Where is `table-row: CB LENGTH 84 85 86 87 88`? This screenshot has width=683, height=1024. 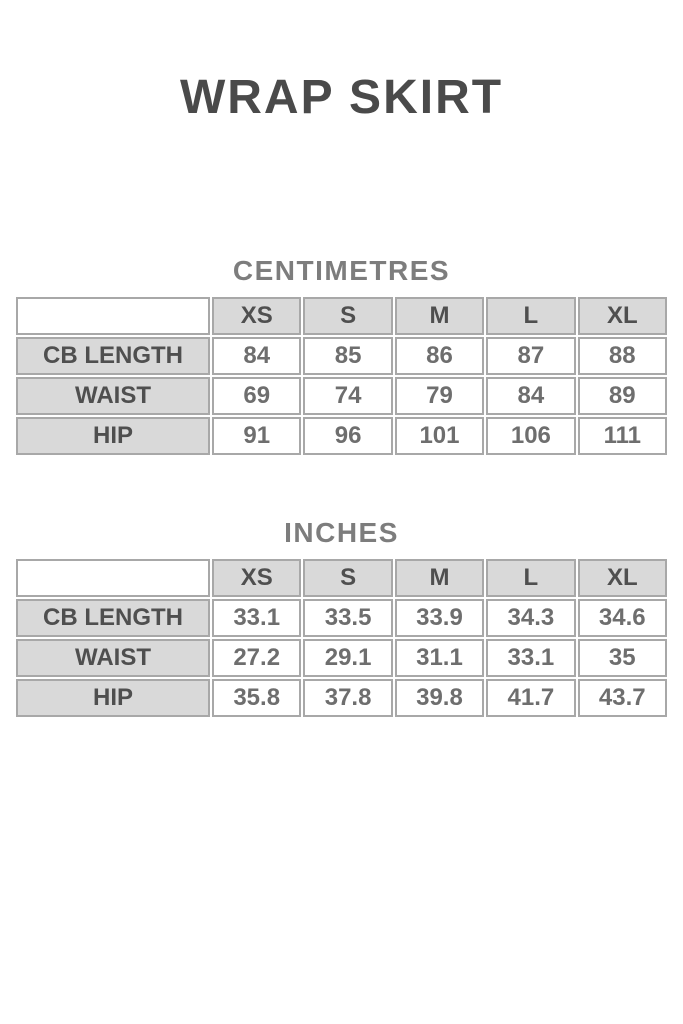
table-row: CB LENGTH 84 85 86 87 88 is located at coordinates (341, 356).